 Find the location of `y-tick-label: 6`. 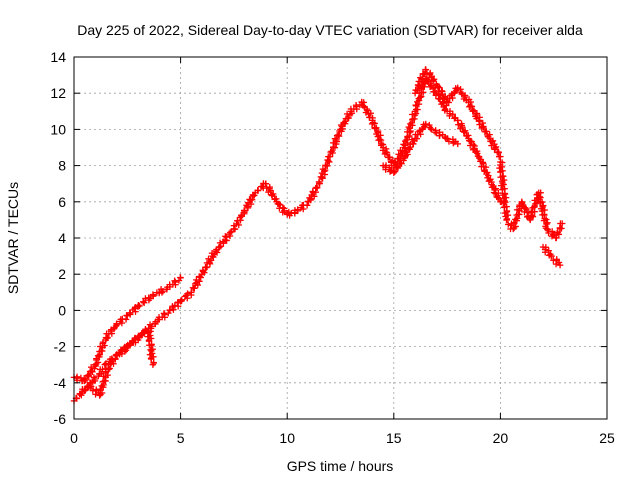

y-tick-label: 6 is located at coordinates (62, 202).